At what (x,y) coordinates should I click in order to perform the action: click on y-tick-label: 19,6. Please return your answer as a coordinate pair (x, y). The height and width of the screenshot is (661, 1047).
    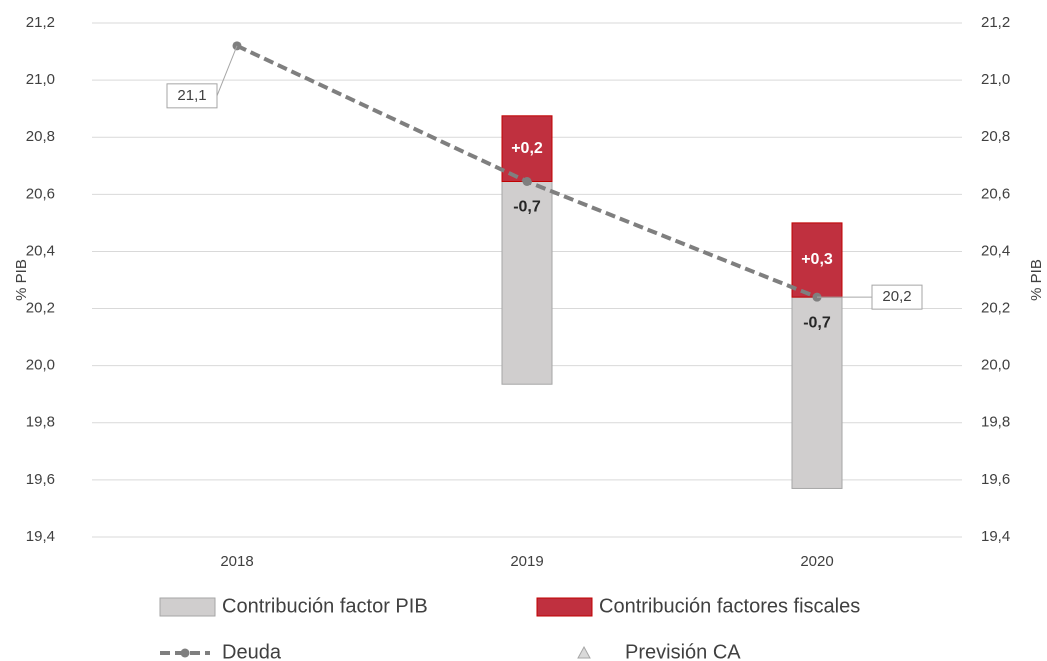
    Looking at the image, I should click on (40, 479).